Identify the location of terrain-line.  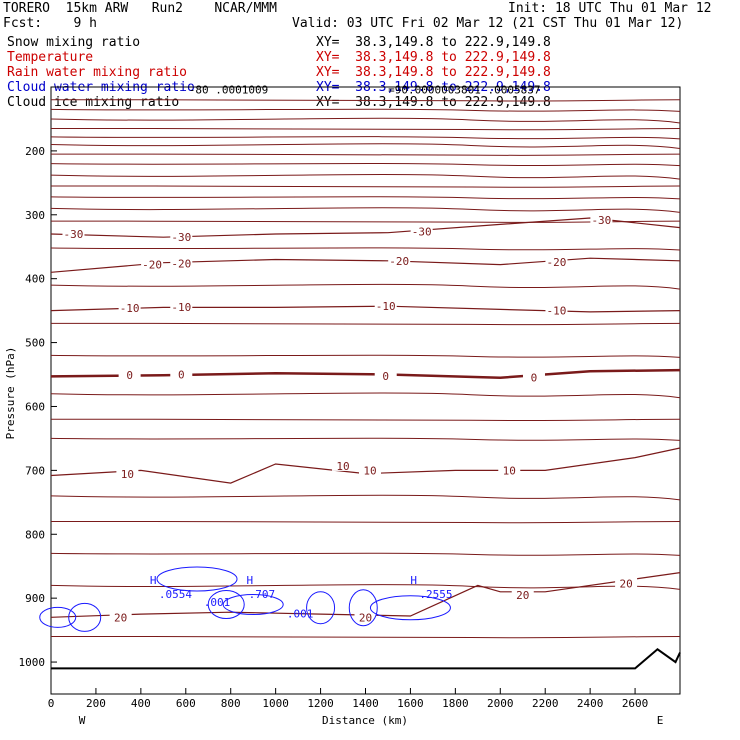
(366, 659).